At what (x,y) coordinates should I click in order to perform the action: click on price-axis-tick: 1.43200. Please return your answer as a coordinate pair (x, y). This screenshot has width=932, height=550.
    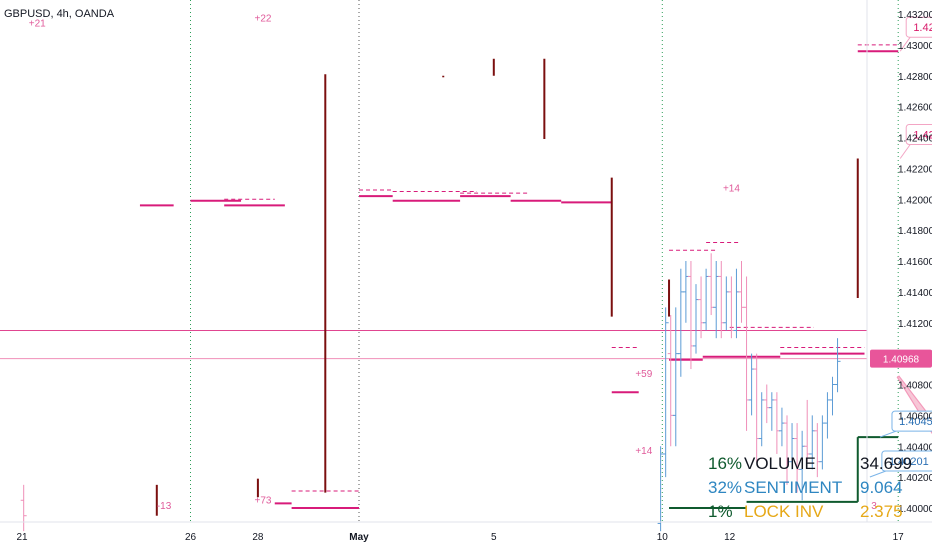
    Looking at the image, I should click on (915, 15).